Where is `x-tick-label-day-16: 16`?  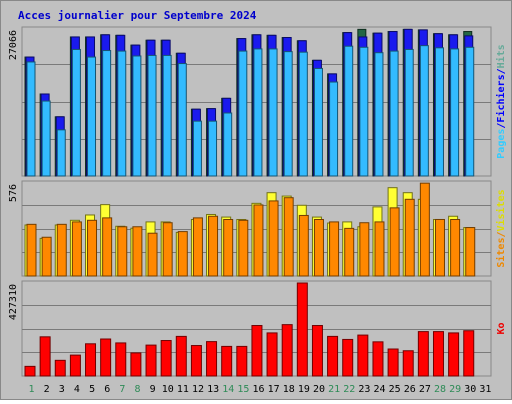 x-tick-label-day-16: 16 is located at coordinates (258, 389).